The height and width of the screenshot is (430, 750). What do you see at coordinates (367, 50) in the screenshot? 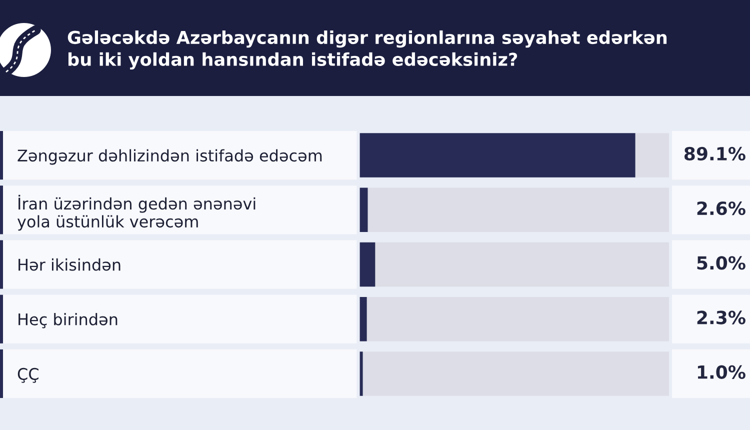
I see `chart-title: Gələcəkdə Azərbaycanın digər regionlarına səyahət edərkən bu iki yoldan hansından istifadə edəcəksiniz?` at bounding box center [367, 50].